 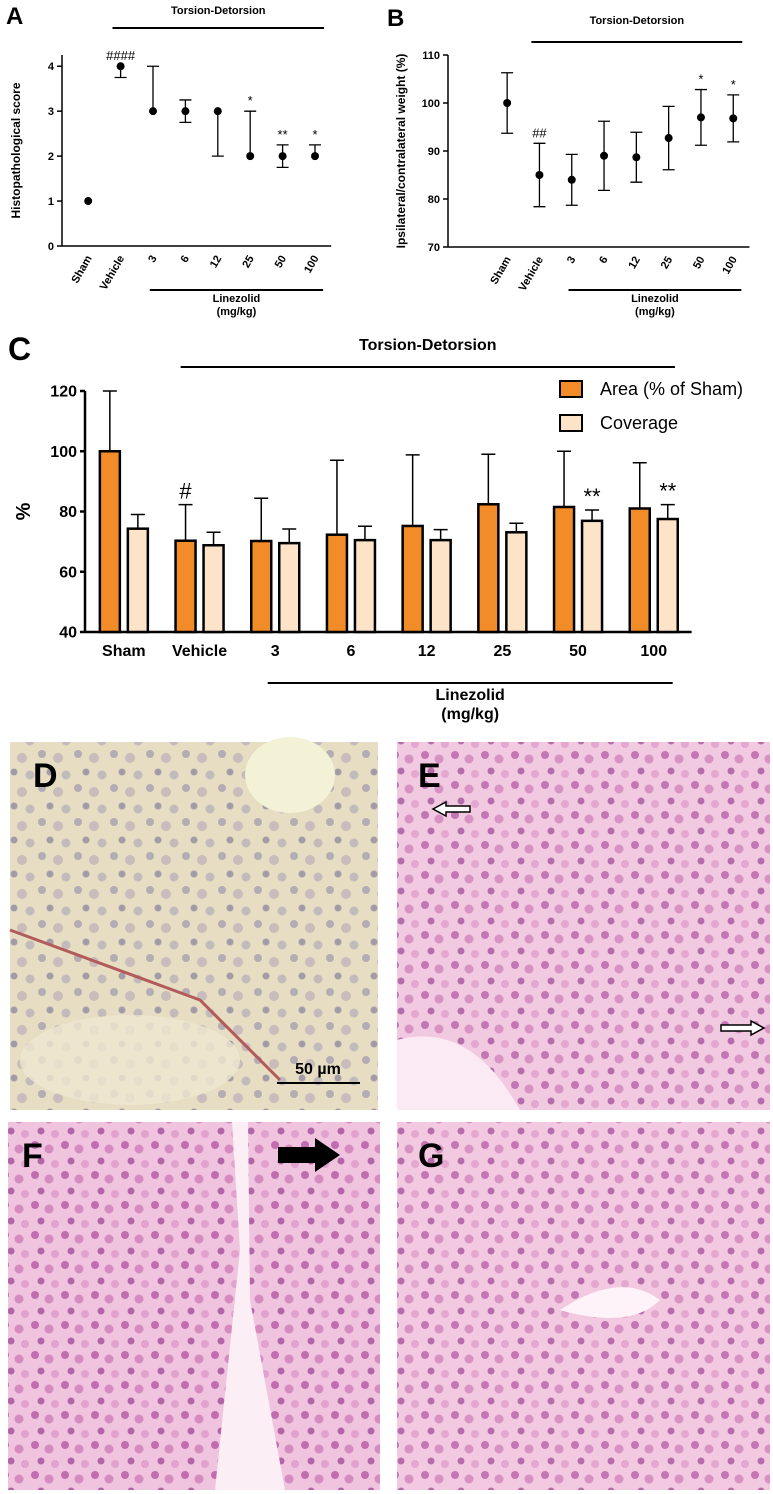 What do you see at coordinates (51, 202) in the screenshot?
I see `y-tick-label: 1` at bounding box center [51, 202].